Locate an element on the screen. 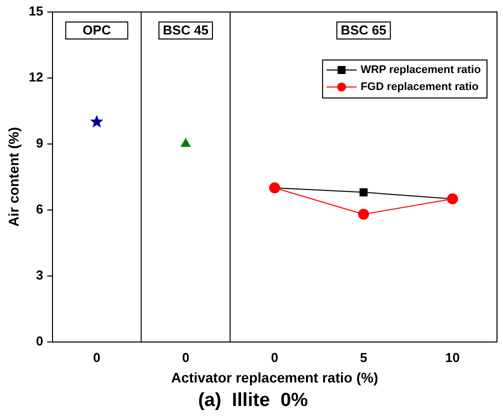  y-tick-label: 12 is located at coordinates (36, 77).